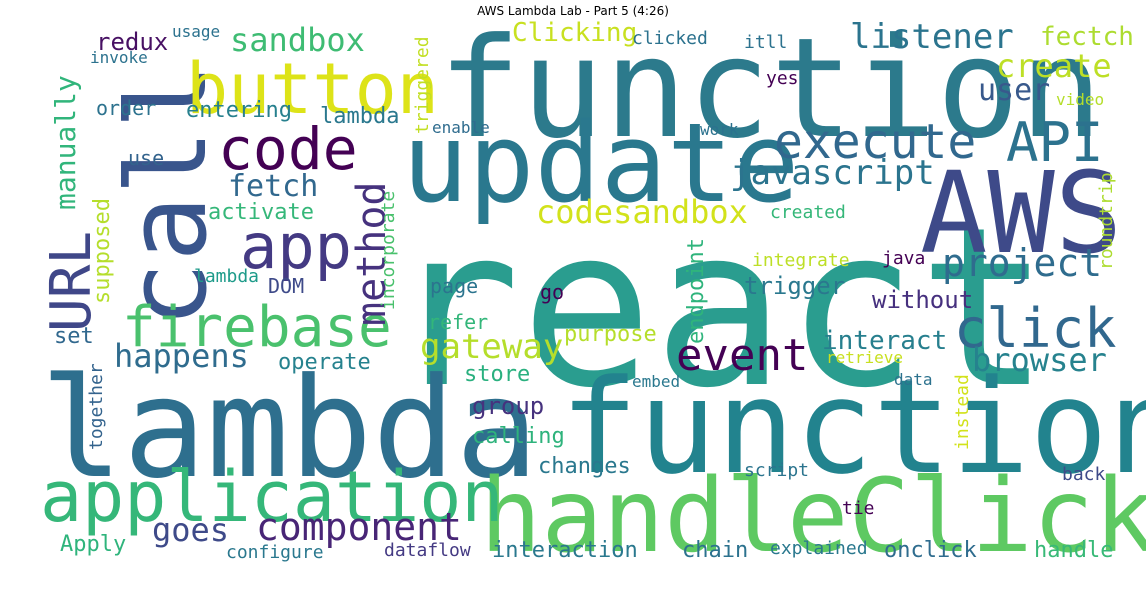 This screenshot has width=1146, height=590. What do you see at coordinates (518, 436) in the screenshot?
I see `word-calling: calling` at bounding box center [518, 436].